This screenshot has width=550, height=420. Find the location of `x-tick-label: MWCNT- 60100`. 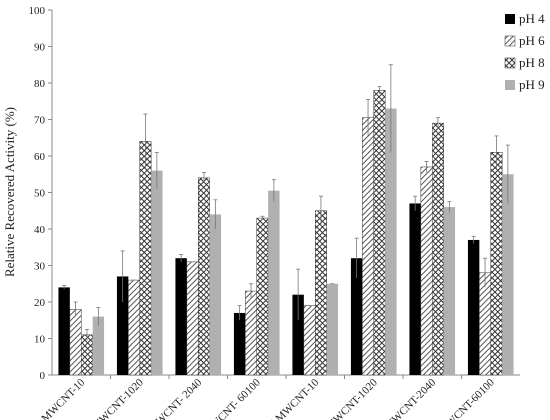

x-tick-label: MWCNT- 60100 is located at coordinates (232, 398).